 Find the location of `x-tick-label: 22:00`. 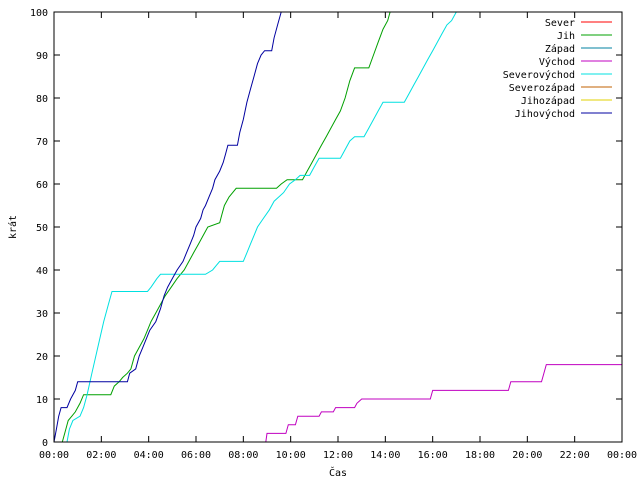

x-tick-label: 22:00 is located at coordinates (575, 455).